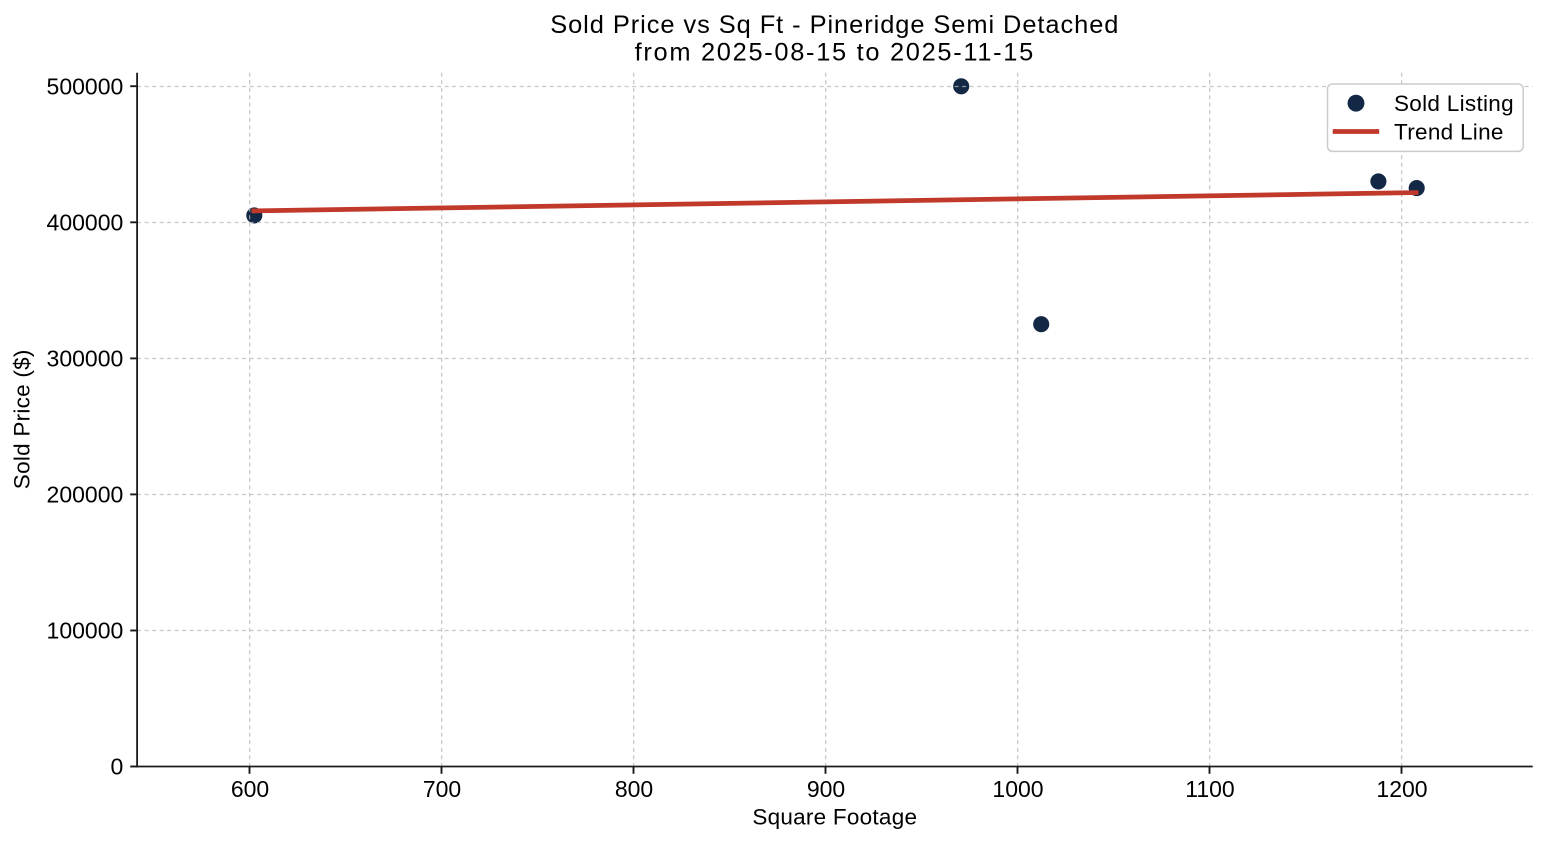 This screenshot has width=1547, height=845. What do you see at coordinates (634, 789) in the screenshot?
I see `svg-text: 800` at bounding box center [634, 789].